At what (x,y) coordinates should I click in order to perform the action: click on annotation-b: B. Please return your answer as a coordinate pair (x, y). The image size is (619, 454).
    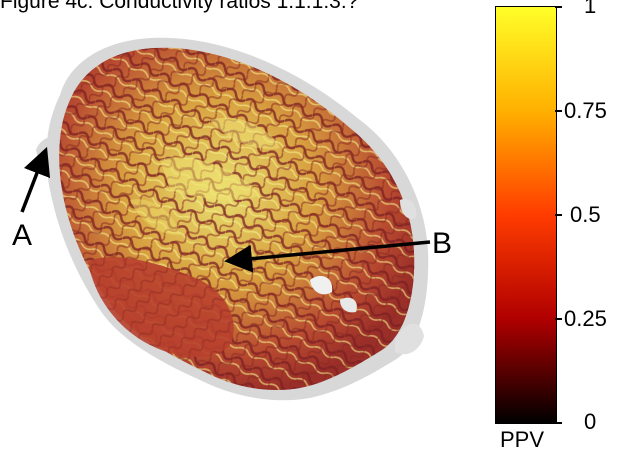
    Looking at the image, I should click on (442, 243).